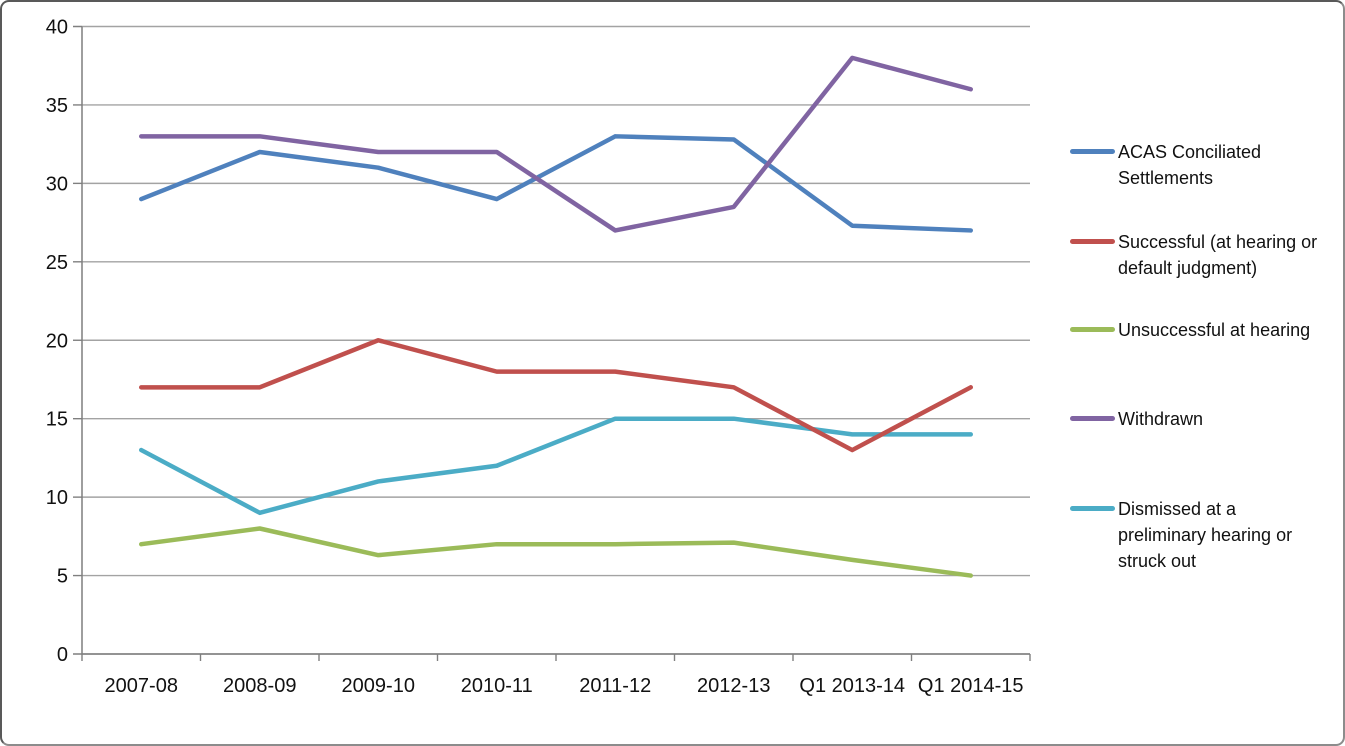  What do you see at coordinates (62, 577) in the screenshot?
I see `y-axis-tick-label: 5` at bounding box center [62, 577].